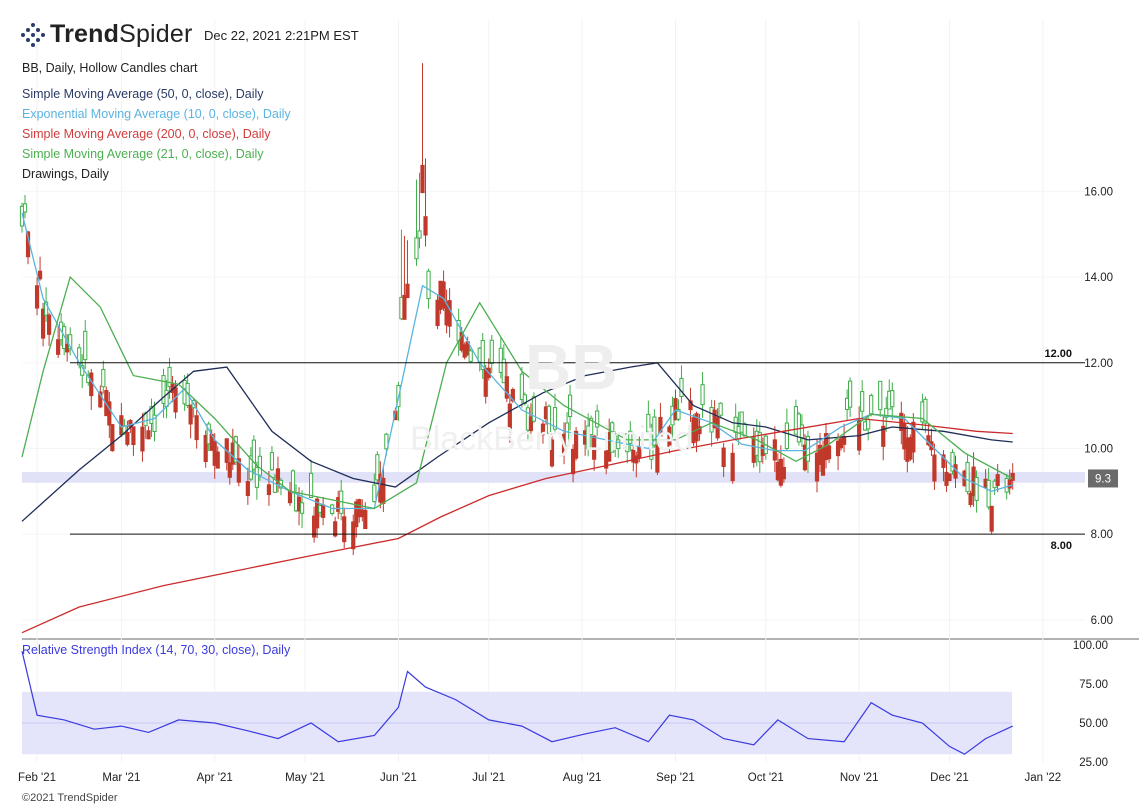 This screenshot has height=809, width=1139. Describe the element at coordinates (675, 778) in the screenshot. I see `time-axis-tick: Sep '21` at that location.